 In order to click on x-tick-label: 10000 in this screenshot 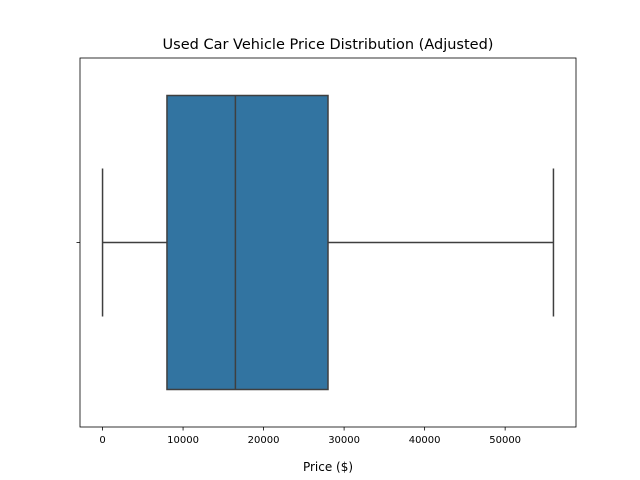, I will do `click(183, 440)`.